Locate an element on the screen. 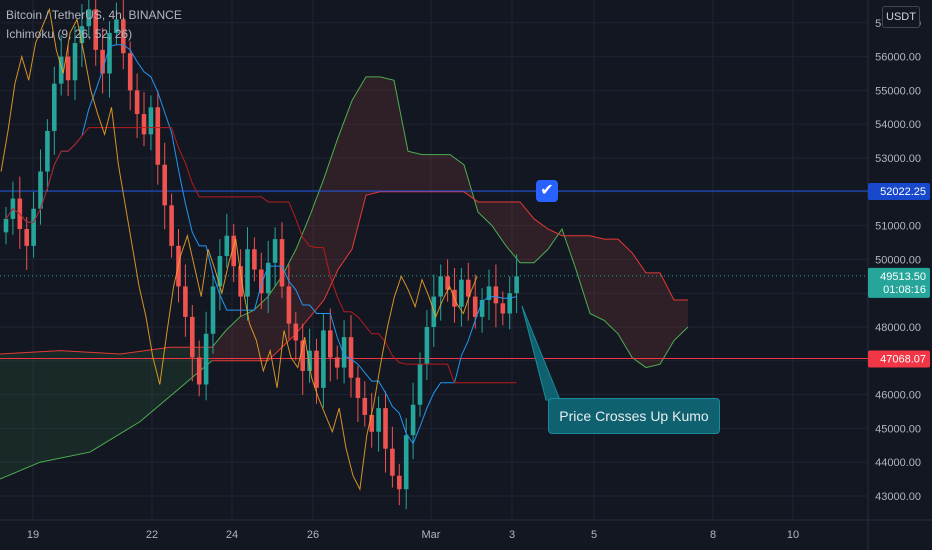  checkmark-icon: ✔ is located at coordinates (547, 191).